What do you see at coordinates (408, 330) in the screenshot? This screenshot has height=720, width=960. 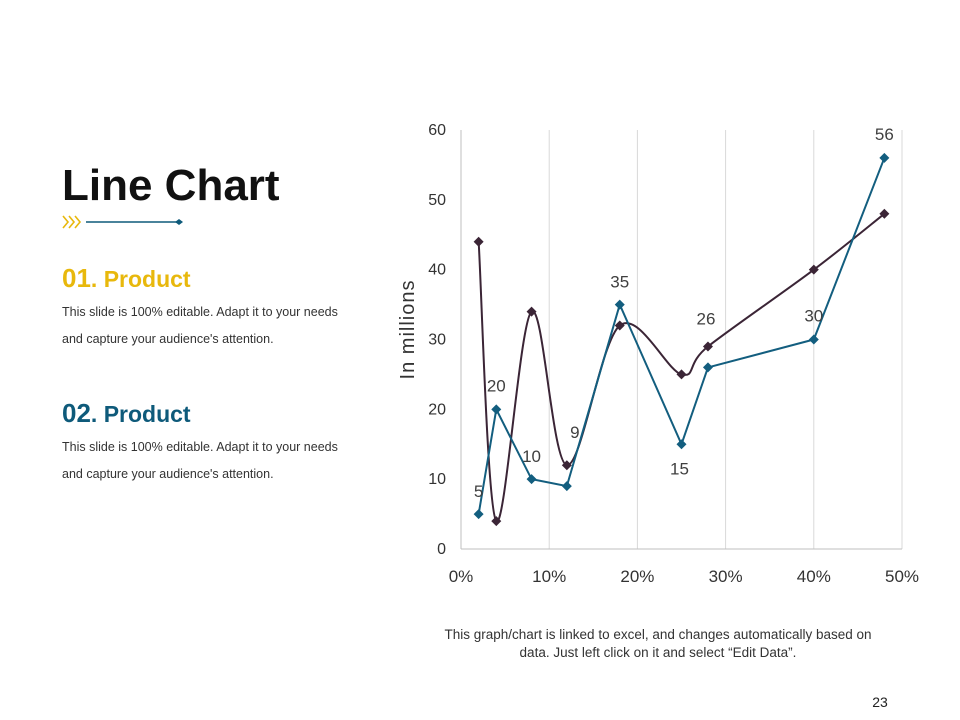 I see `y-axis-title: In millions` at bounding box center [408, 330].